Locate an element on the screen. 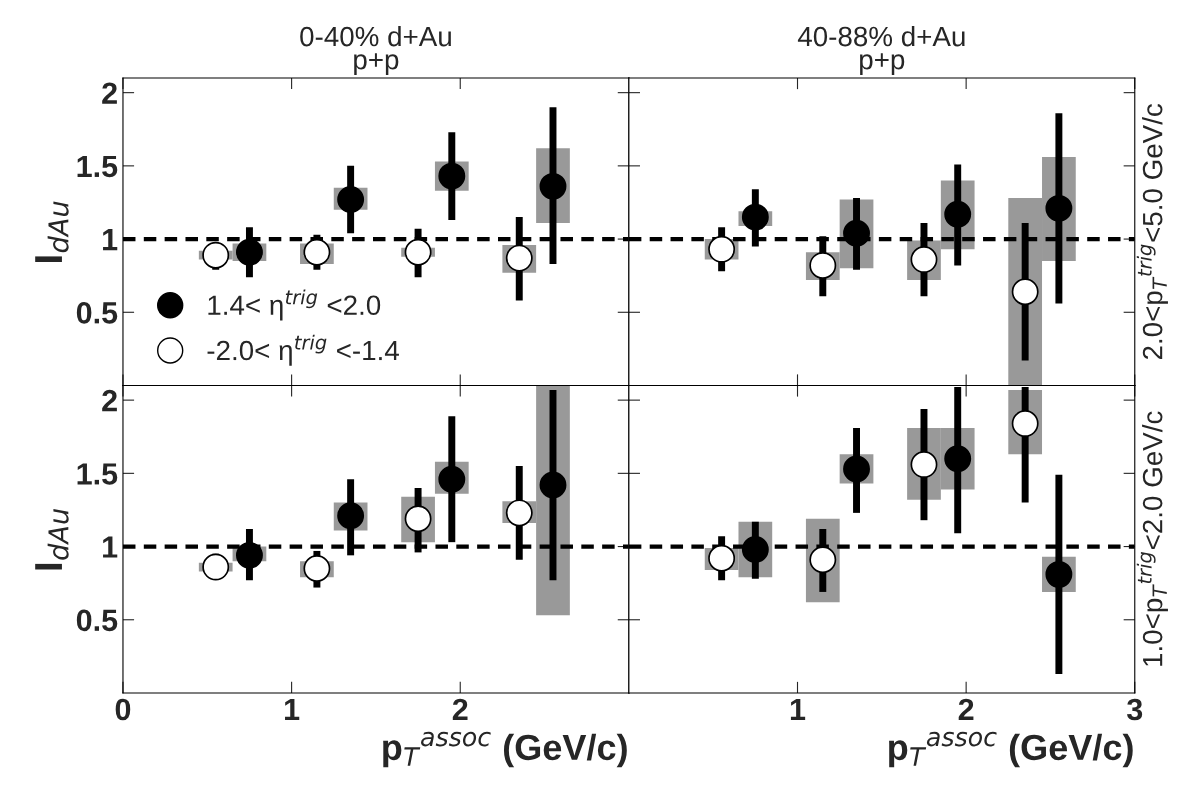 This screenshot has width=1187, height=788. chart-title: 40-88% d+Au is located at coordinates (881, 36).